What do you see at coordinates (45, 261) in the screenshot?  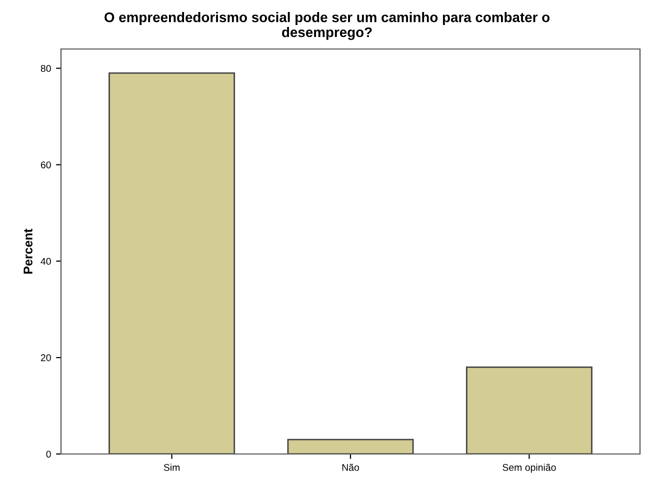 I see `y-tick-label: 40` at bounding box center [45, 261].